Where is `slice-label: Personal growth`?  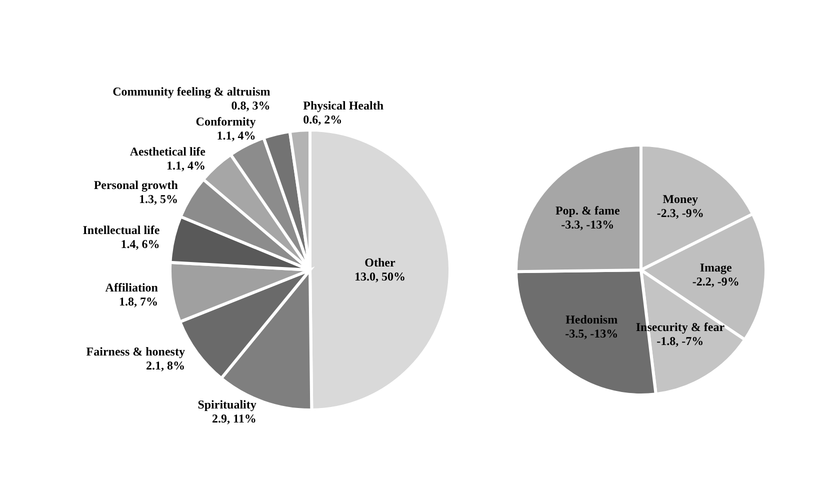
slice-label: Personal growth is located at coordinates (136, 185).